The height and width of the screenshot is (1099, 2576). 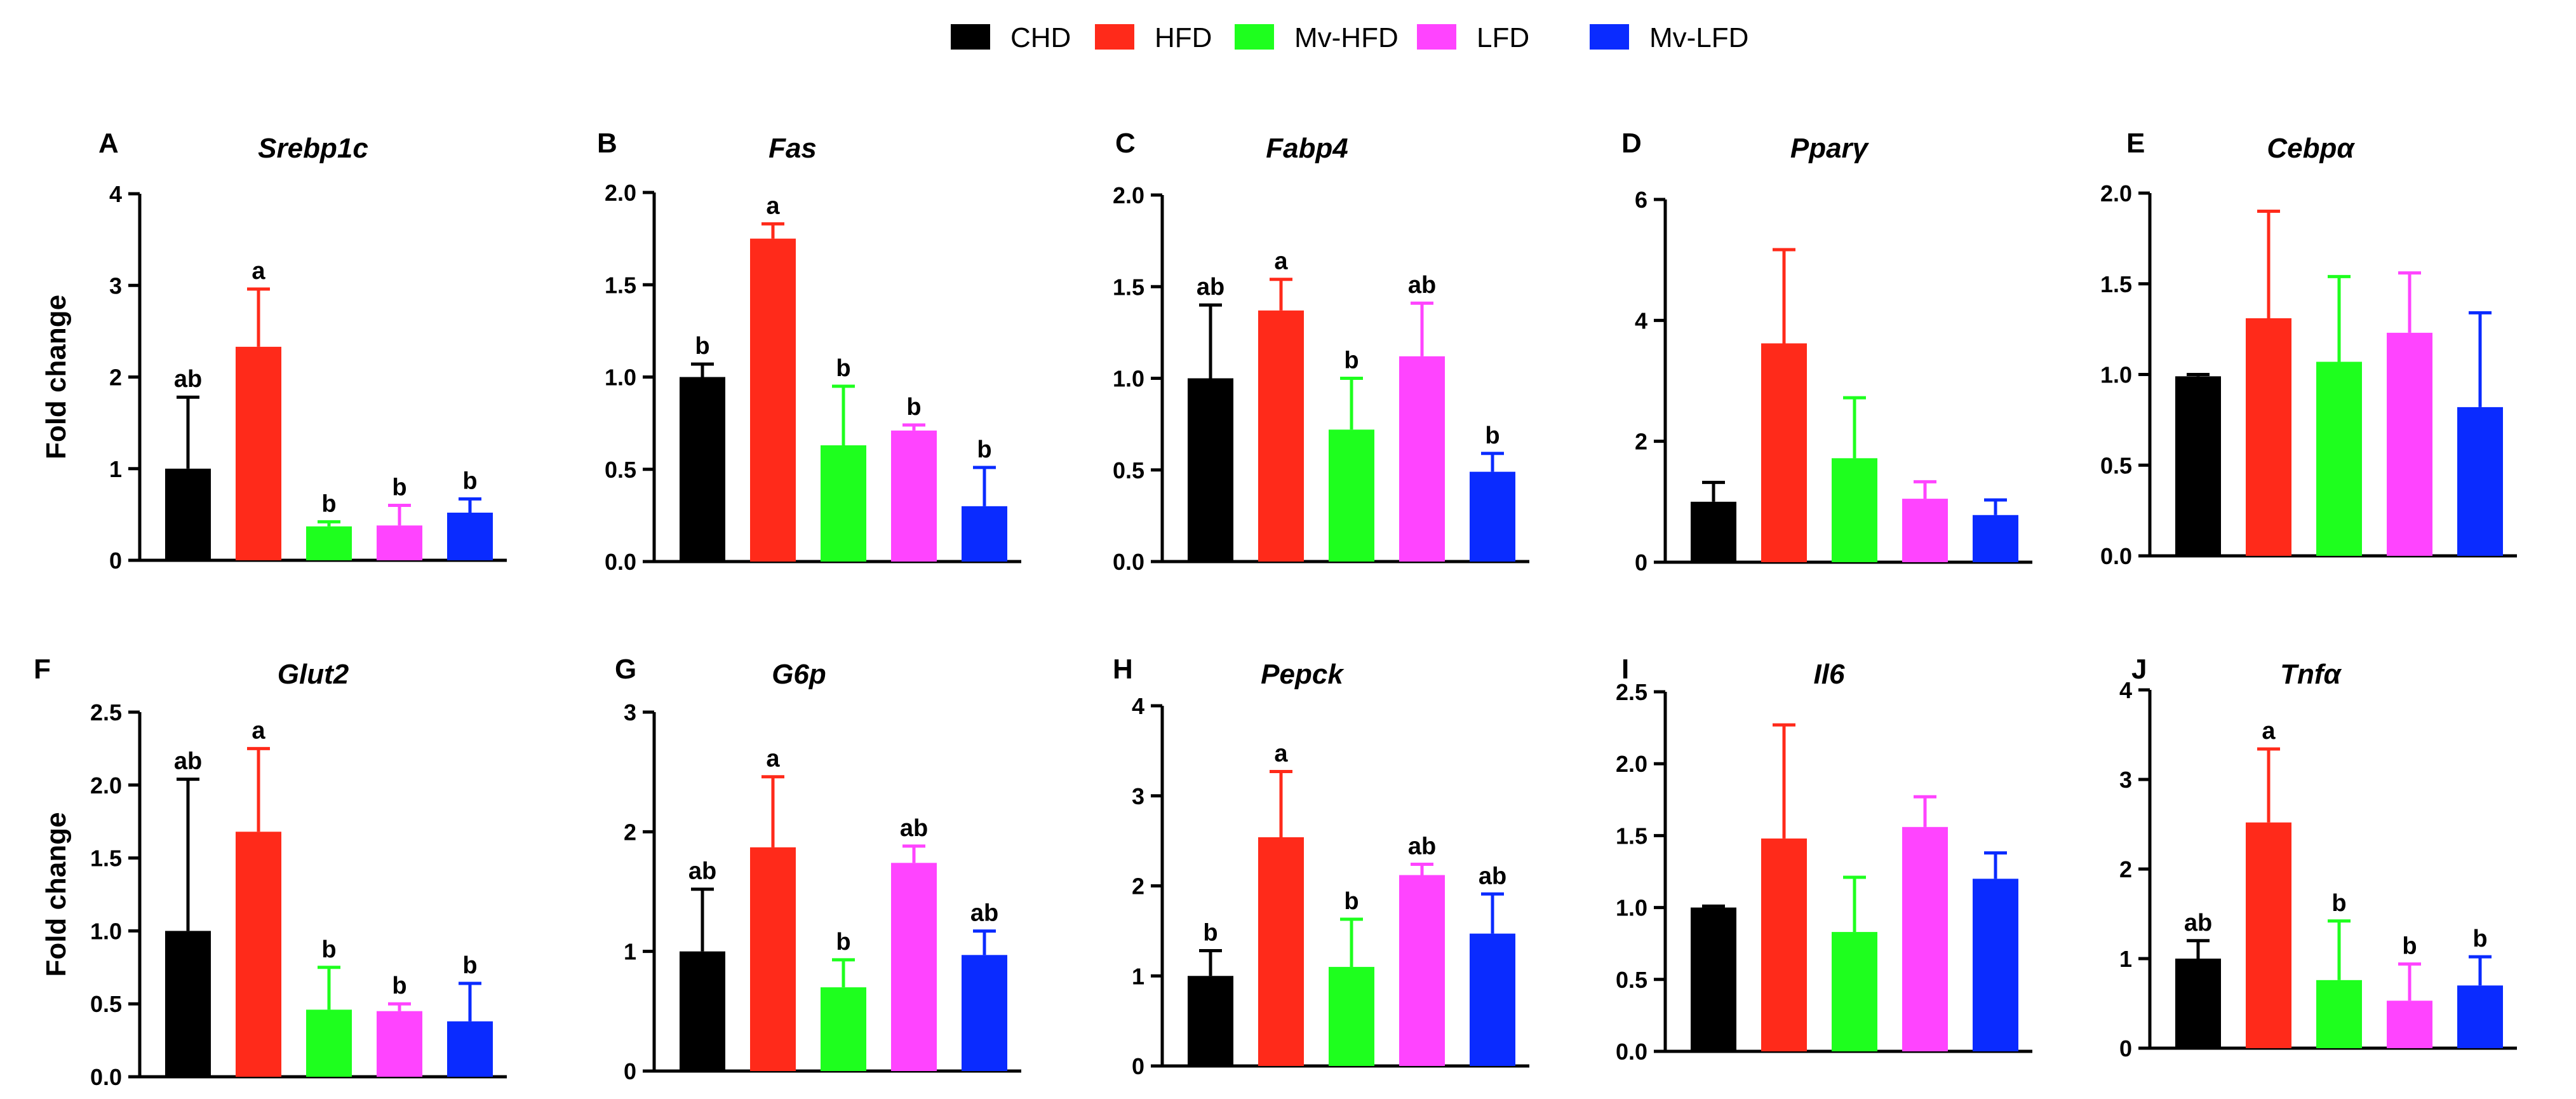 What do you see at coordinates (2311, 674) in the screenshot?
I see `panel-title: Tnfα` at bounding box center [2311, 674].